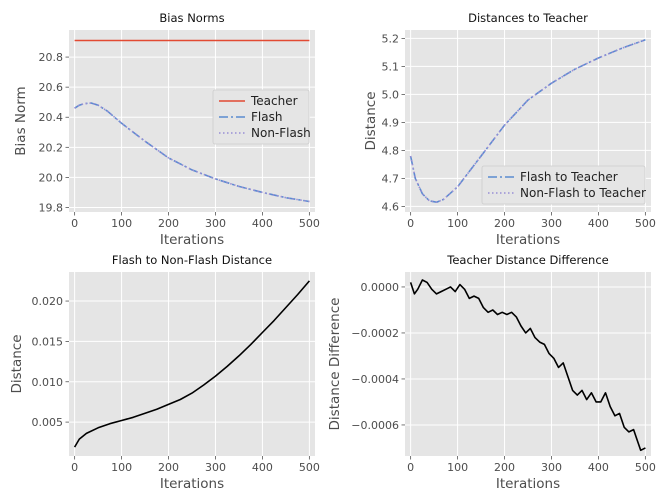  Describe the element at coordinates (391, 178) in the screenshot. I see `y-tick-label: 4.7` at that location.